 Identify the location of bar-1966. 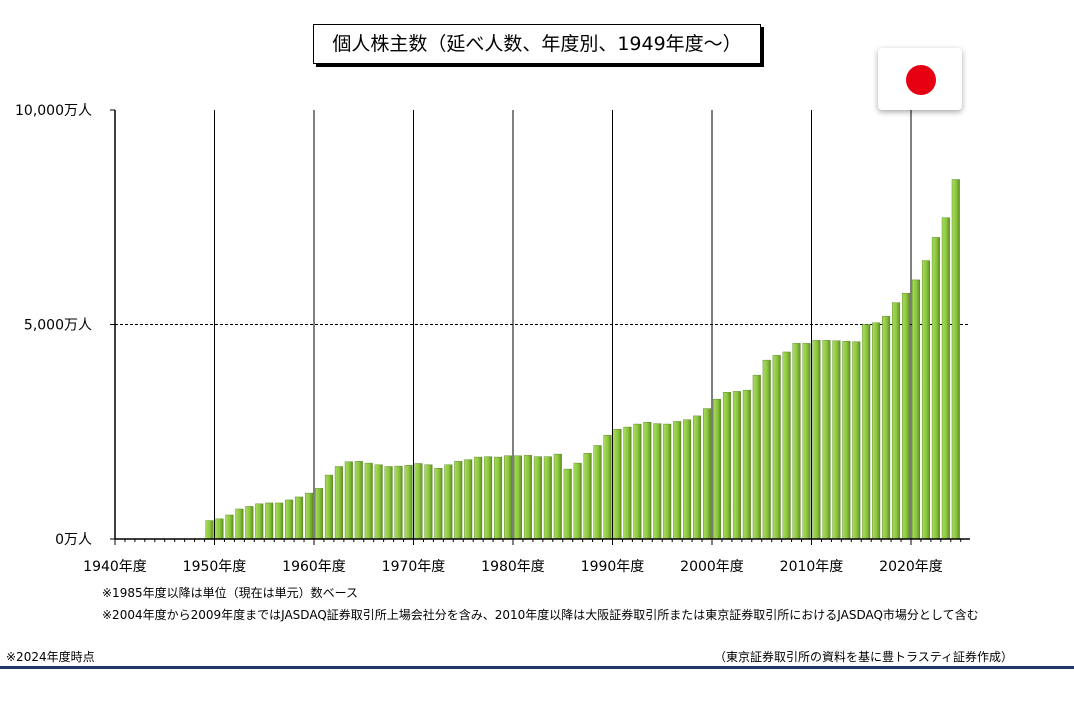
(378, 502).